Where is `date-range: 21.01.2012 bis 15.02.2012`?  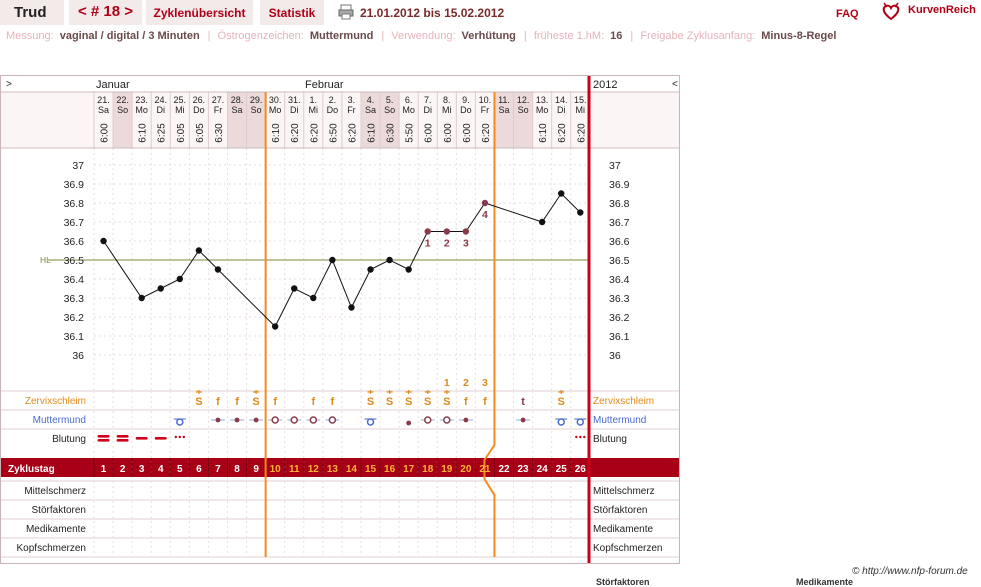
date-range: 21.01.2012 bis 15.02.2012 is located at coordinates (432, 13).